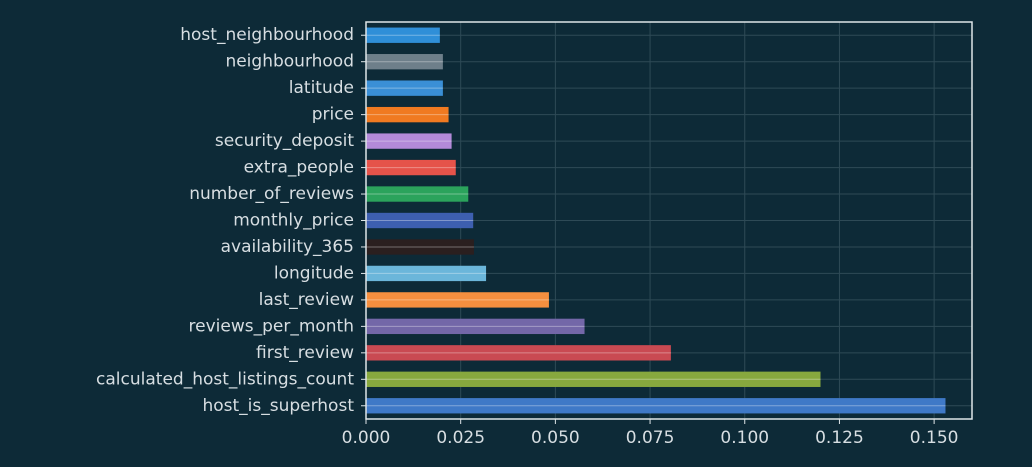 Image resolution: width=1032 pixels, height=467 pixels. Describe the element at coordinates (267, 35) in the screenshot. I see `y-tick-label: host_neighbourhood` at that location.